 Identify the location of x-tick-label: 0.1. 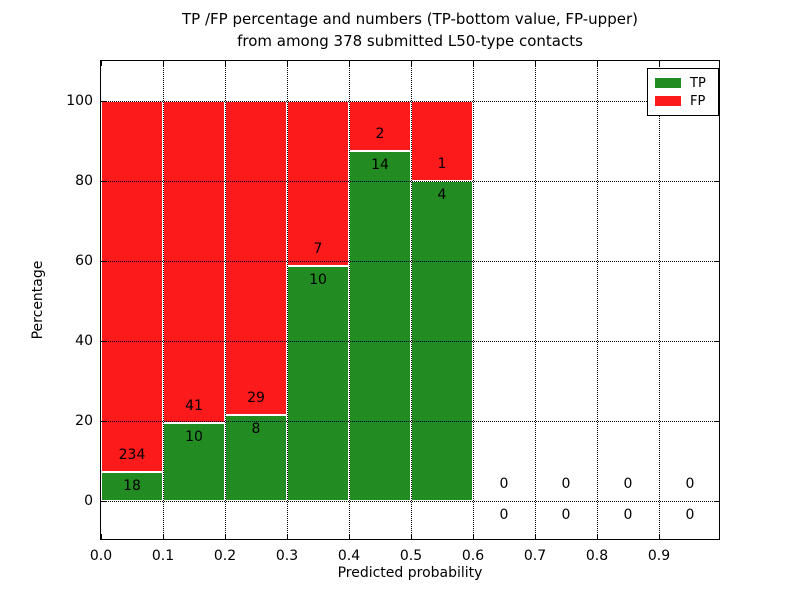
(163, 556).